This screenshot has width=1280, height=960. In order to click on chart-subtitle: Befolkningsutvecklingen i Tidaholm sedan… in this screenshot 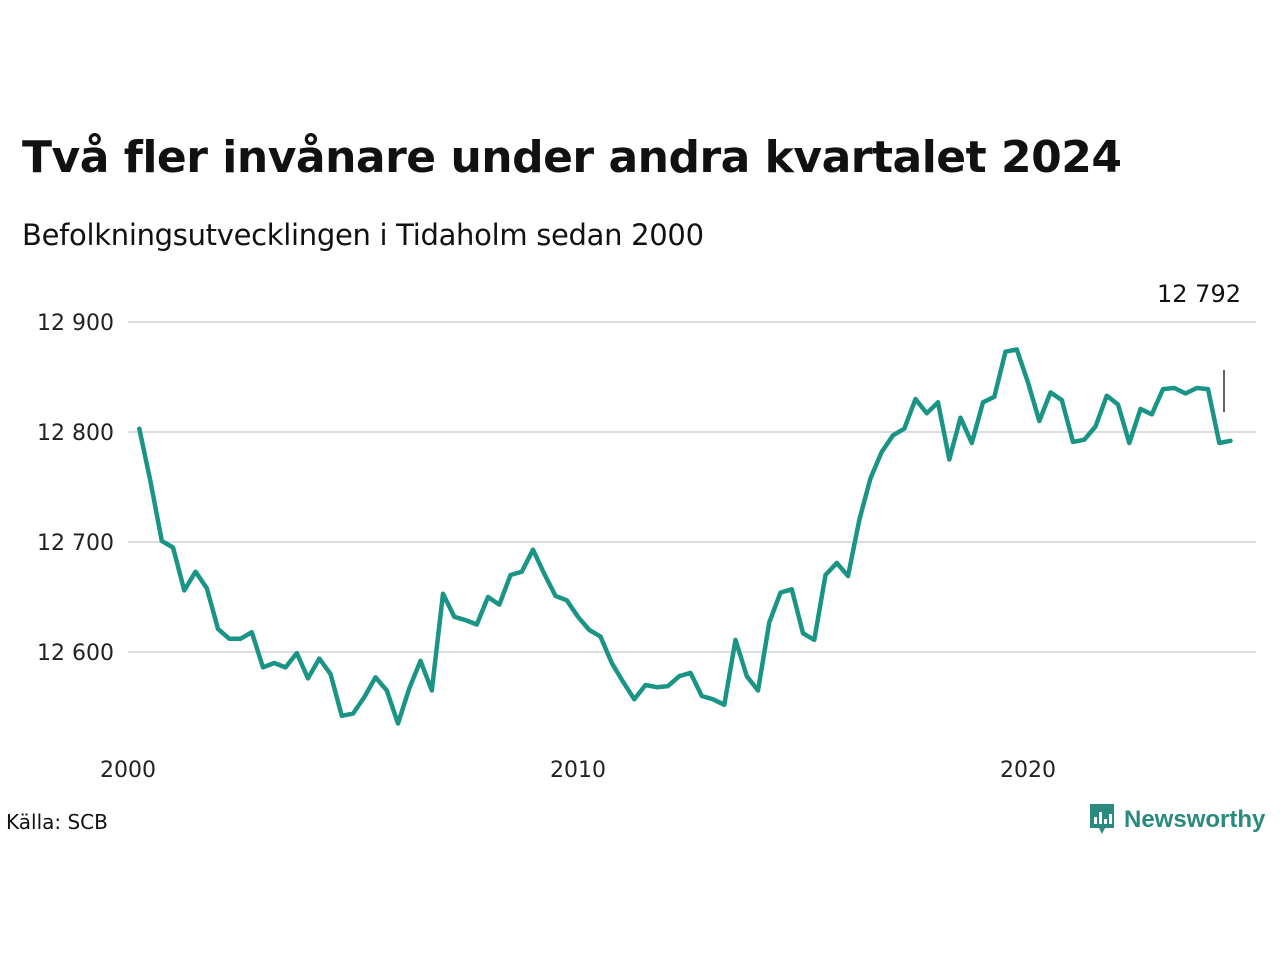, I will do `click(363, 235)`.